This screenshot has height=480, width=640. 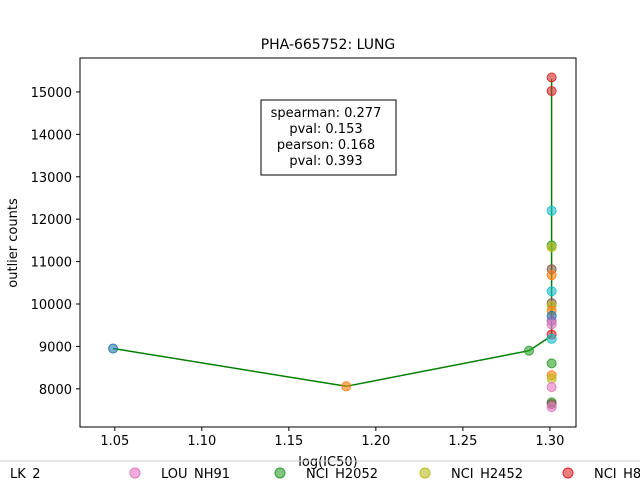 I want to click on chart-title: PHA-665752: LUNG, so click(x=328, y=45).